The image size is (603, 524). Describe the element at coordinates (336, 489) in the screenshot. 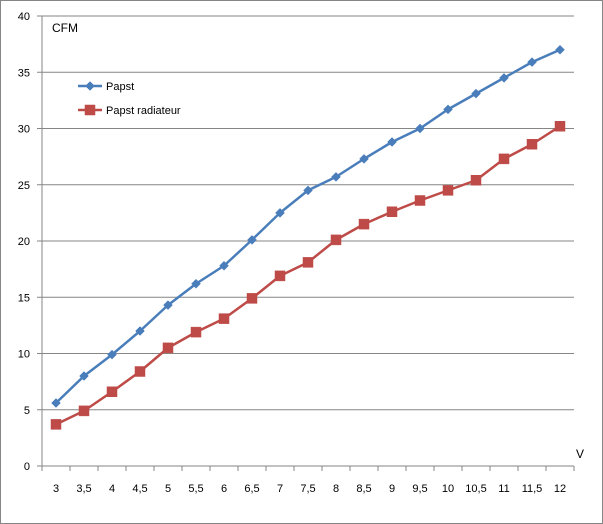

I see `x-tick-label-8: 8` at that location.